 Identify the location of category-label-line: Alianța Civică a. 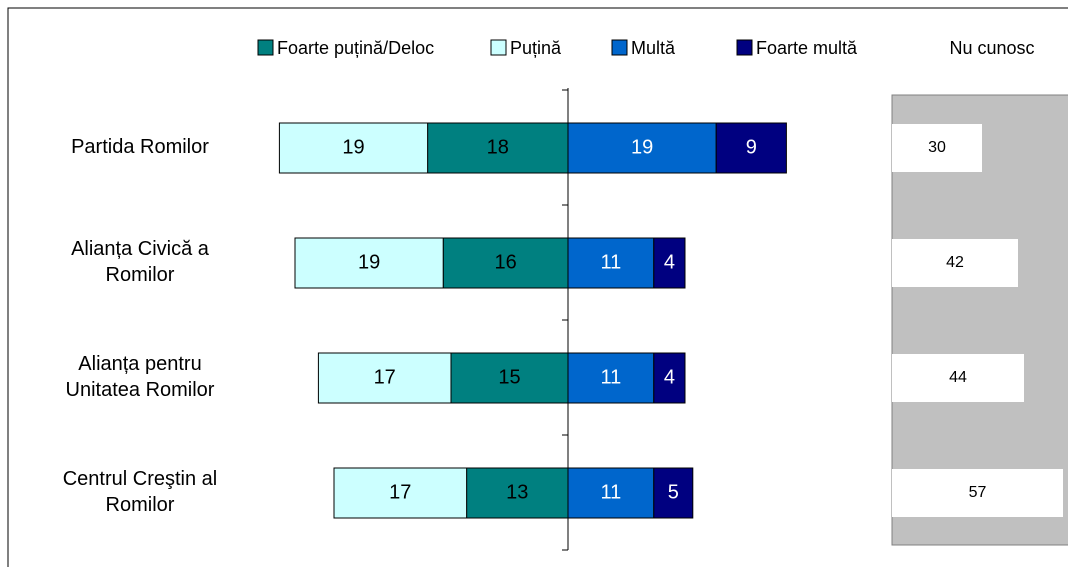
(140, 249).